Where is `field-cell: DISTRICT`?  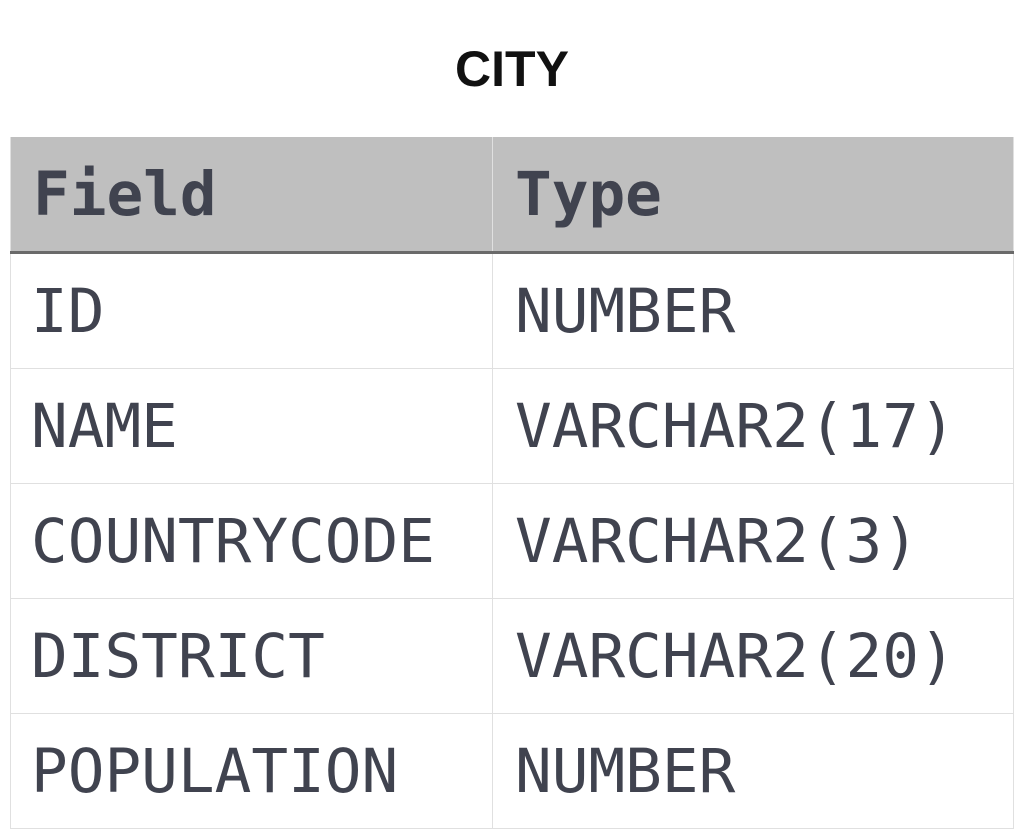 field-cell: DISTRICT is located at coordinates (251, 656).